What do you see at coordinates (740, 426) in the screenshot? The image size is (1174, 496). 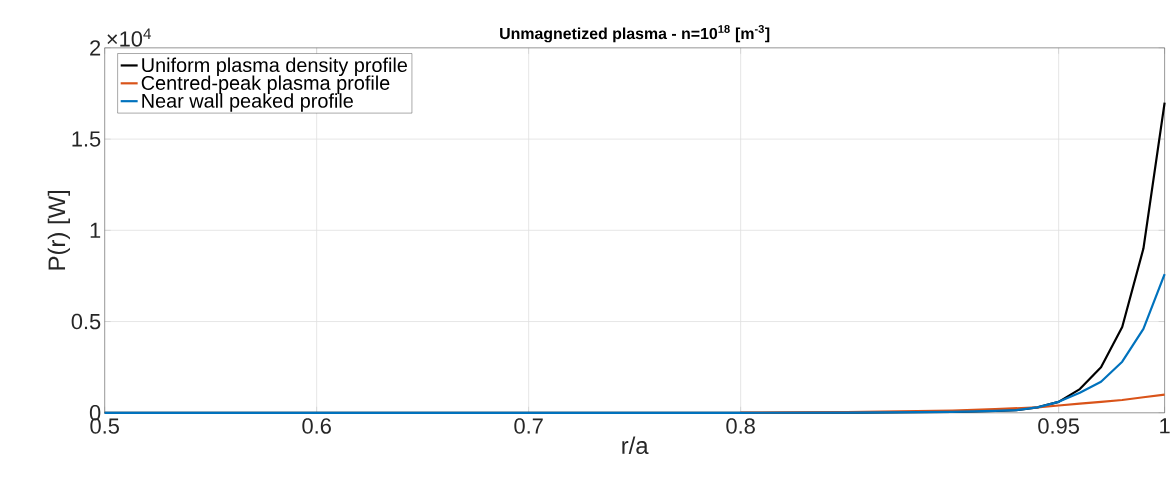 I see `x-tick-label: 0.8` at bounding box center [740, 426].